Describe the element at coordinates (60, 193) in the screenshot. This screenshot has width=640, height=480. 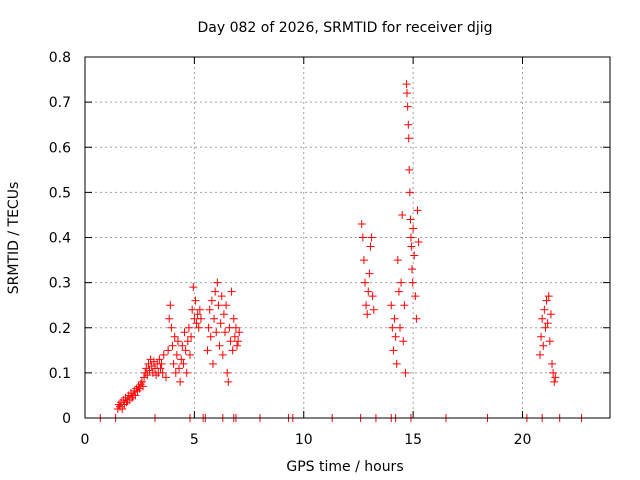
I see `y-tick-label: 0.5` at that location.